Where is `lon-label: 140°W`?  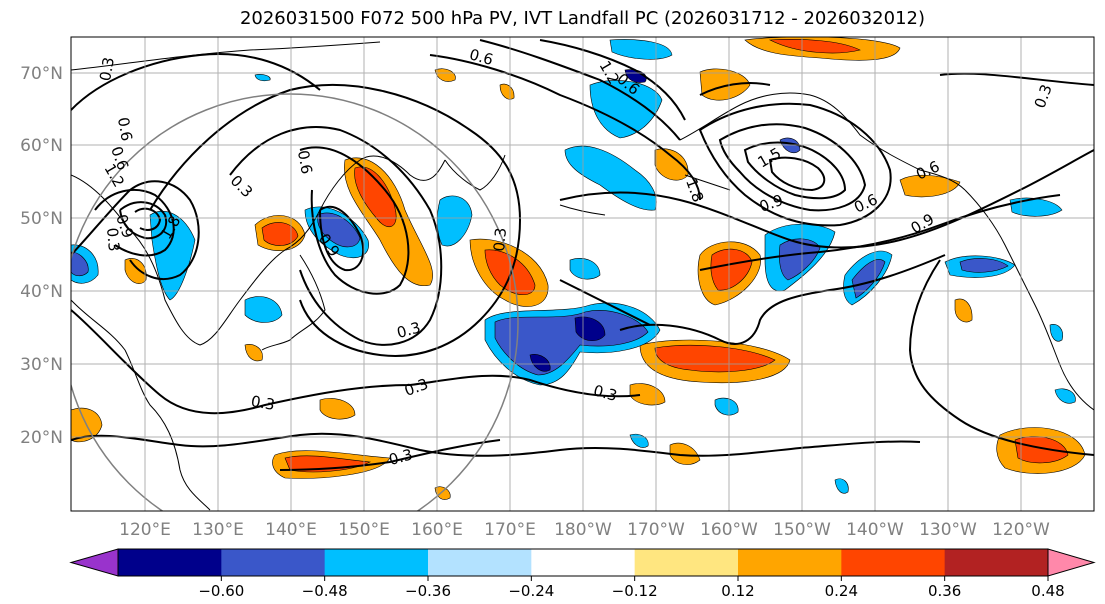
lon-label: 140°W is located at coordinates (875, 530).